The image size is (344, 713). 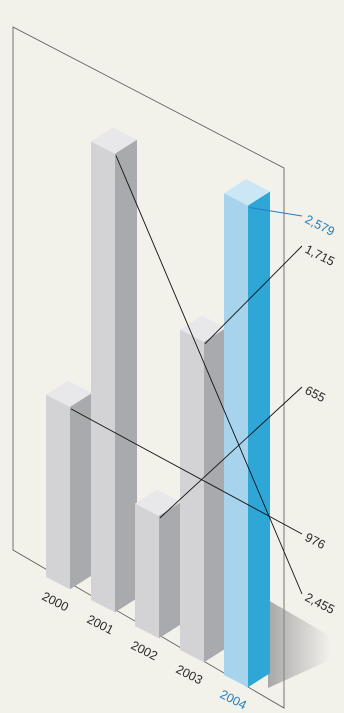 I want to click on bar-side-2001, so click(x=126, y=376).